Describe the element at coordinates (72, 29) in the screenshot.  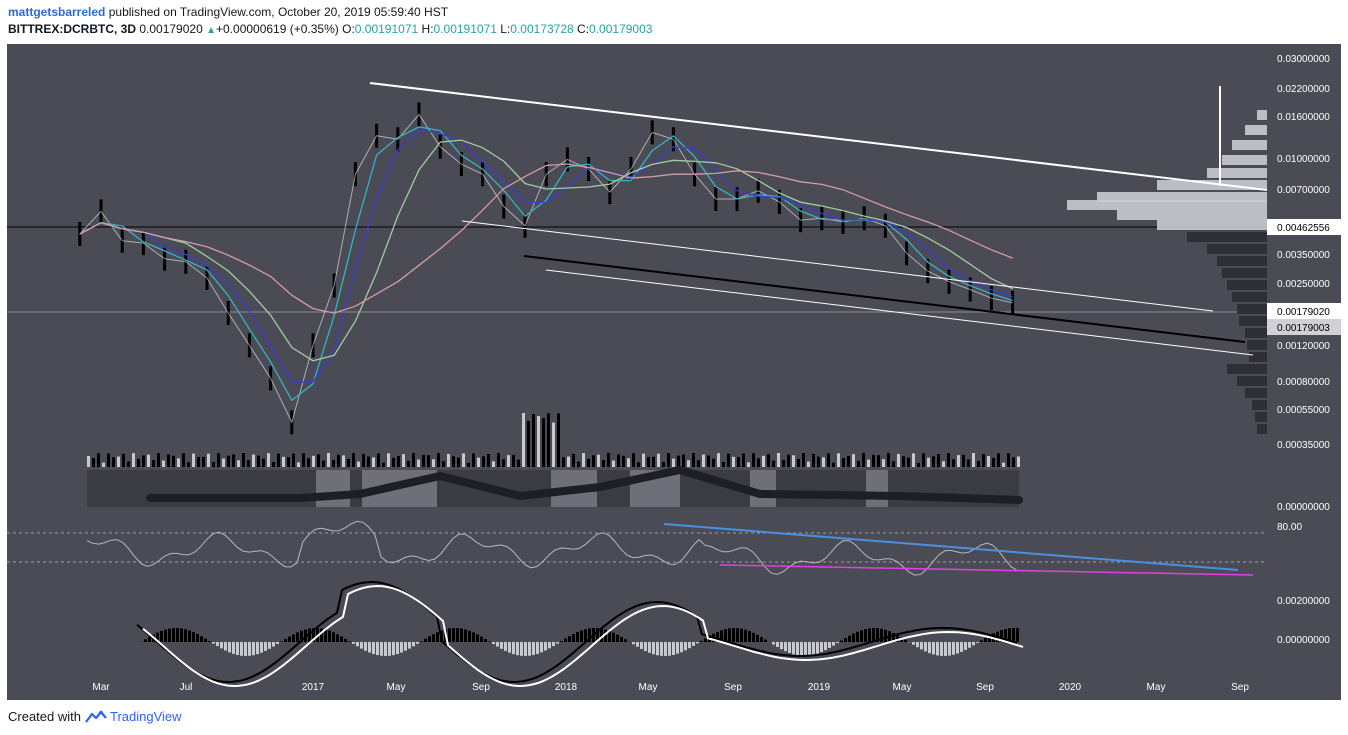
I see `symbol-label: BITTREX:DCRBTC, 3D` at that location.